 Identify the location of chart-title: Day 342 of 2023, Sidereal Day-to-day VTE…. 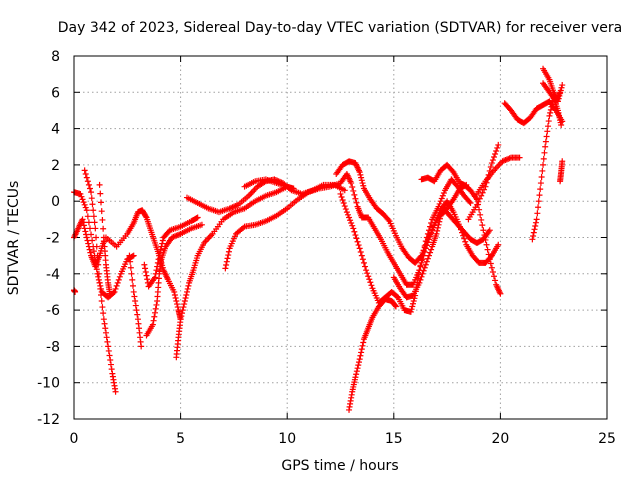
(340, 28).